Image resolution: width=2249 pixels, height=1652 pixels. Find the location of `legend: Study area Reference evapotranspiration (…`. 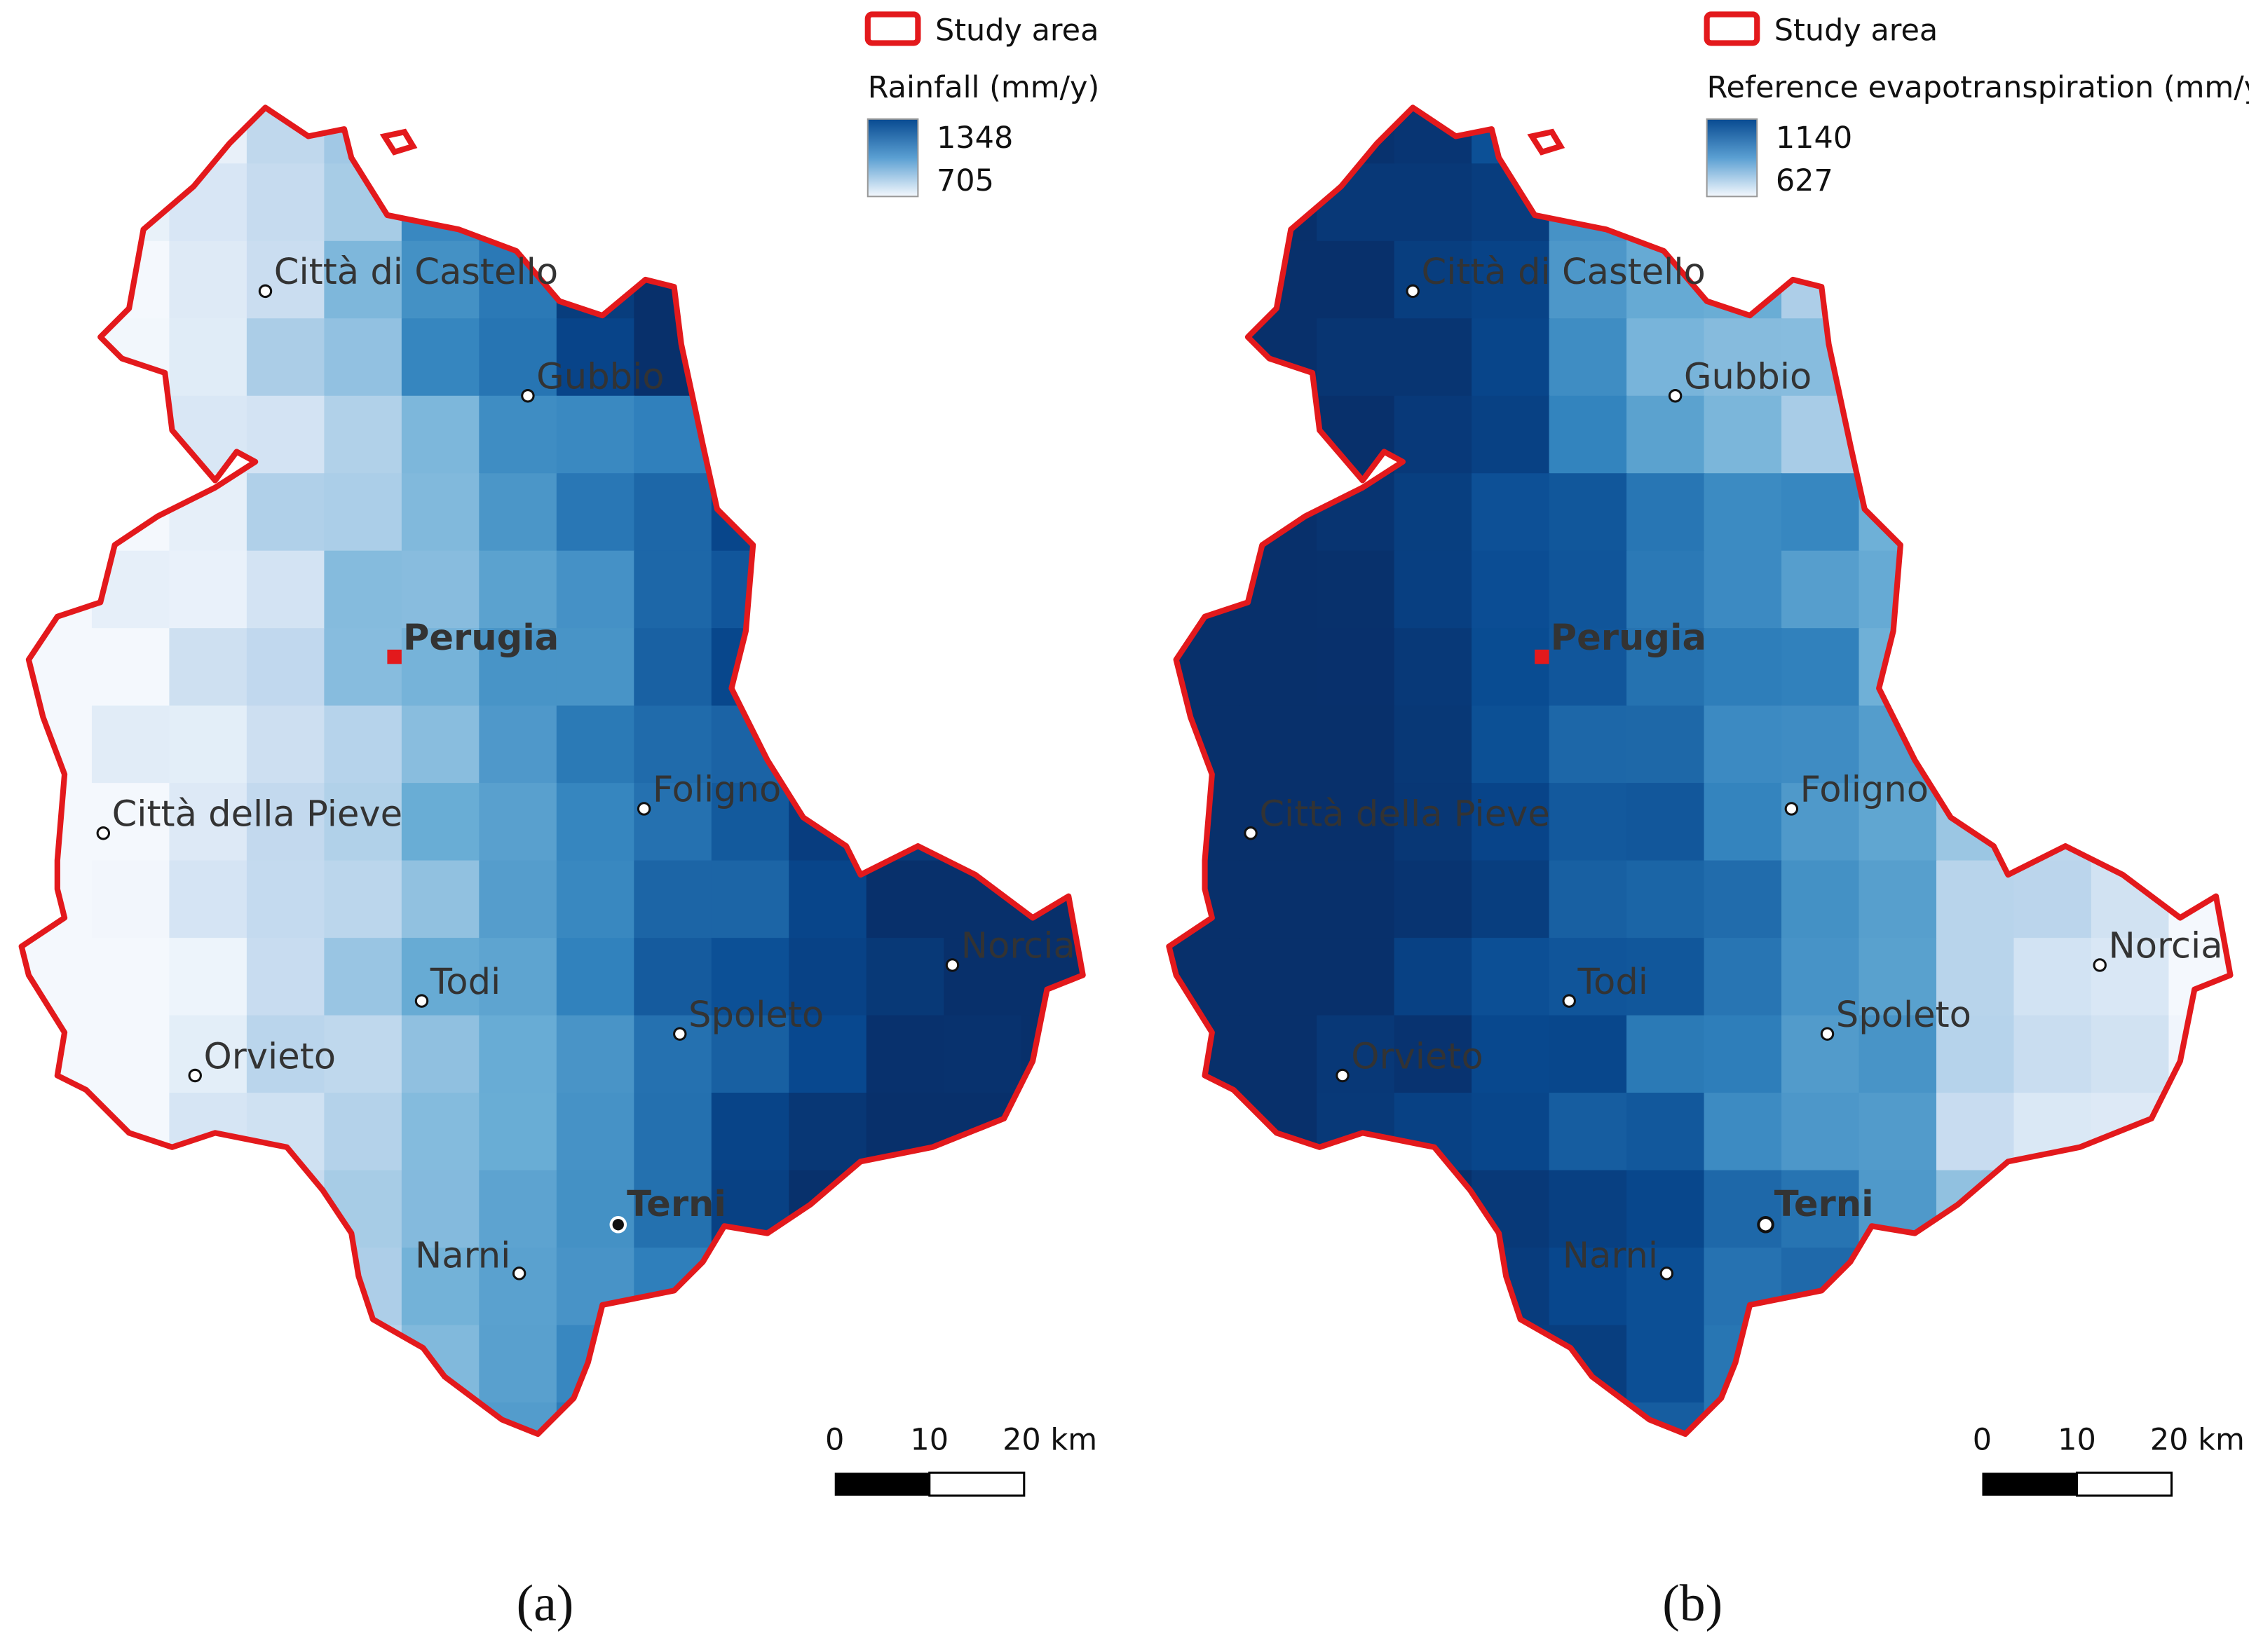

legend: Study area Reference evapotranspiration (… is located at coordinates (1976, 105).